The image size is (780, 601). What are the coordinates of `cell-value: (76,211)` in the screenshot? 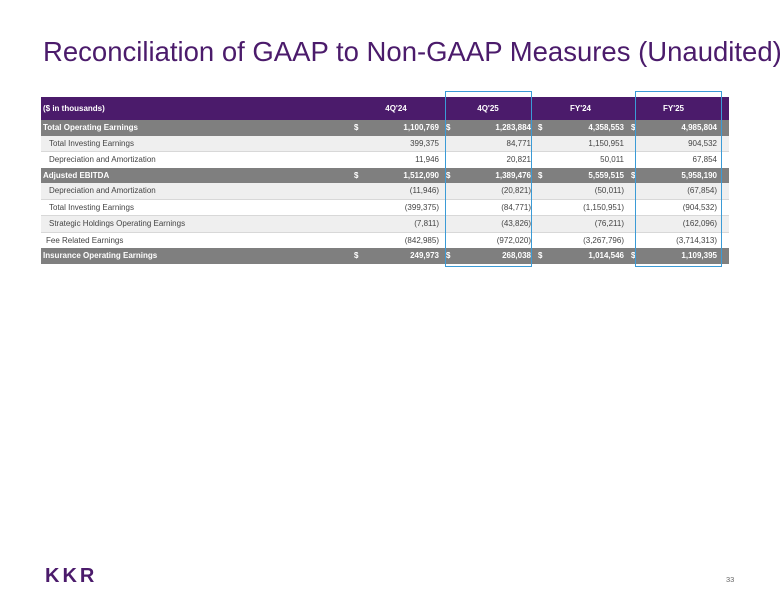 It's located at (609, 224).